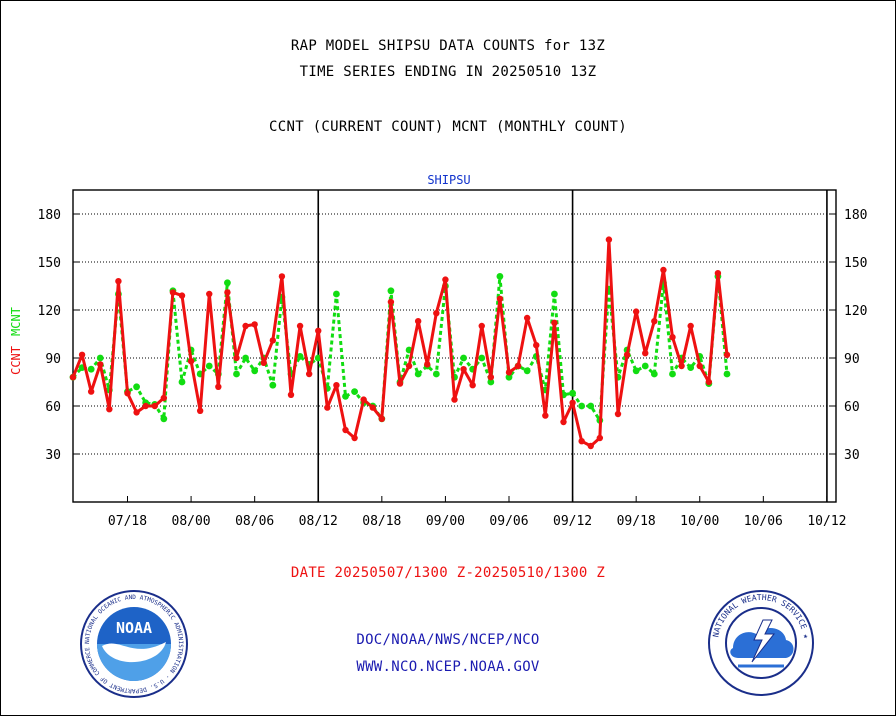  I want to click on x-tick-label: 09/18, so click(636, 521).